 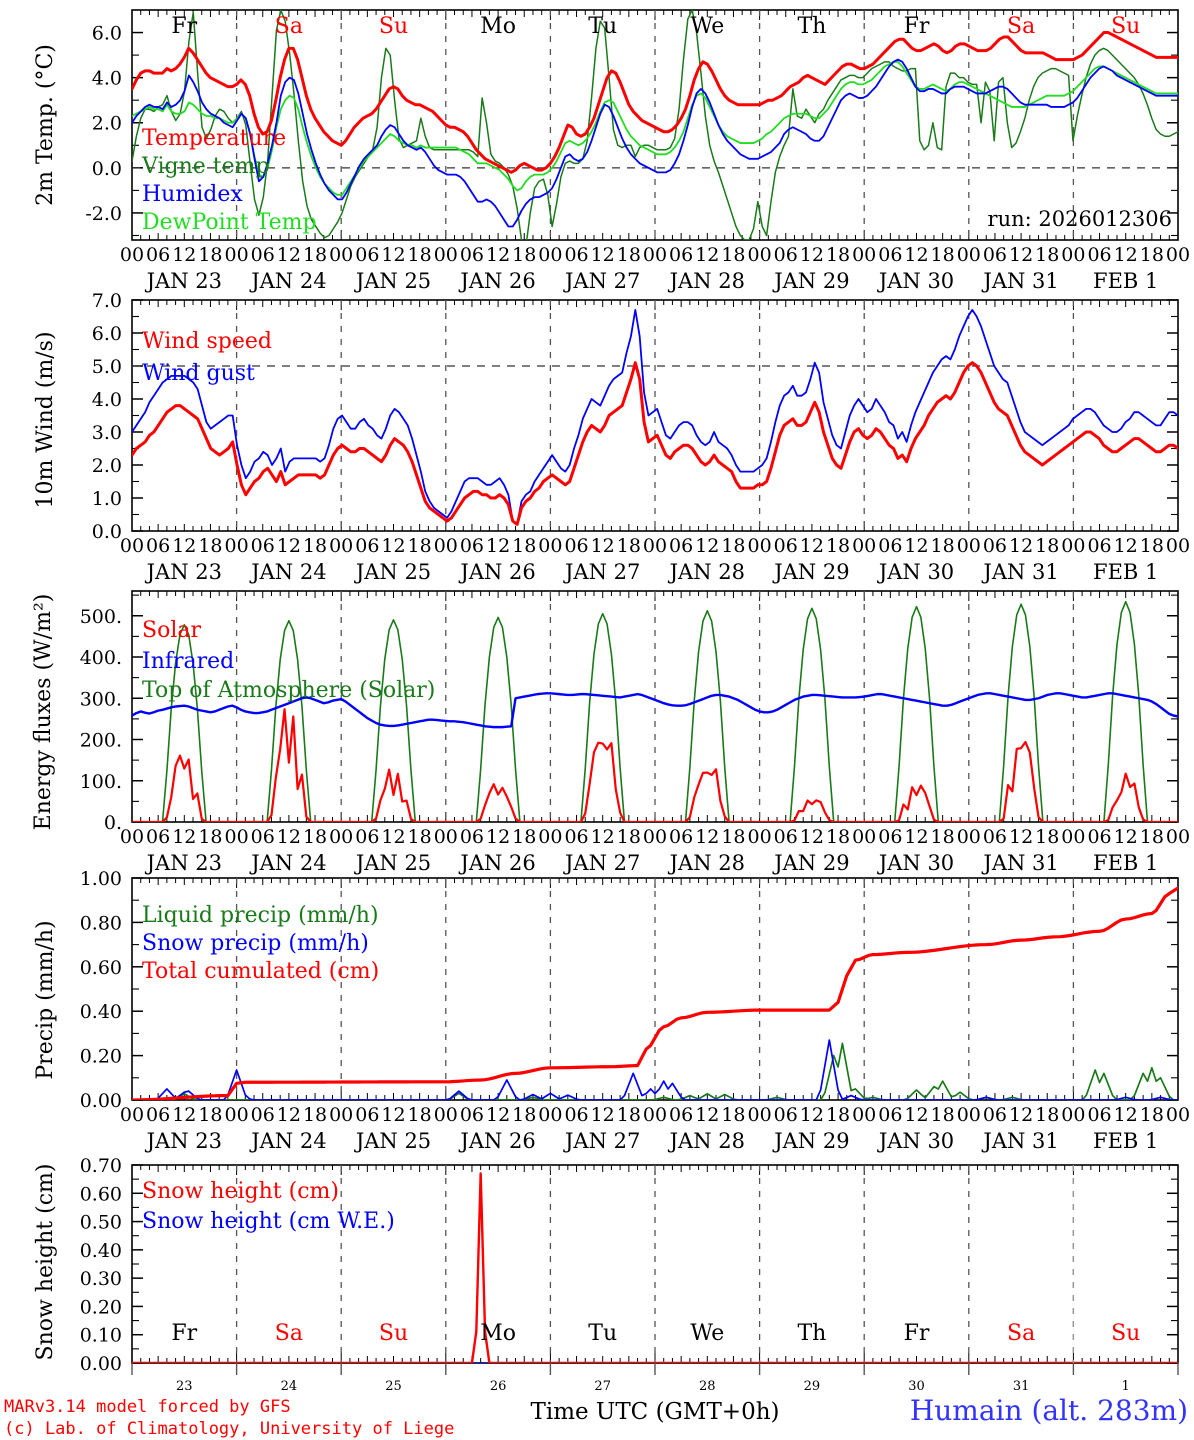 What do you see at coordinates (288, 660) in the screenshot?
I see `energy-legend: Solar Infrared Top of Atmosphere (Solar)` at bounding box center [288, 660].